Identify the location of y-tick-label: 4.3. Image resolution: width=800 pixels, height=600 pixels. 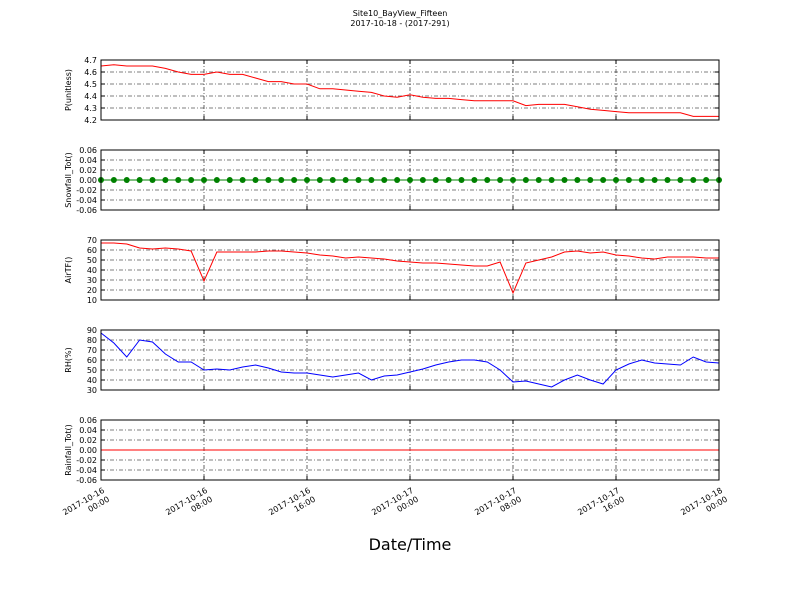
(90, 108).